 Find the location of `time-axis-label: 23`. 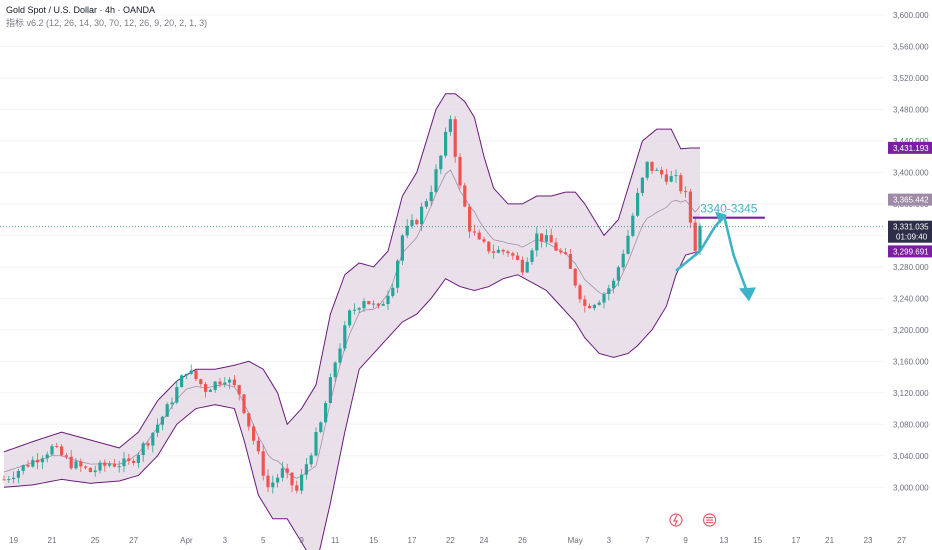

time-axis-label: 23 is located at coordinates (868, 540).